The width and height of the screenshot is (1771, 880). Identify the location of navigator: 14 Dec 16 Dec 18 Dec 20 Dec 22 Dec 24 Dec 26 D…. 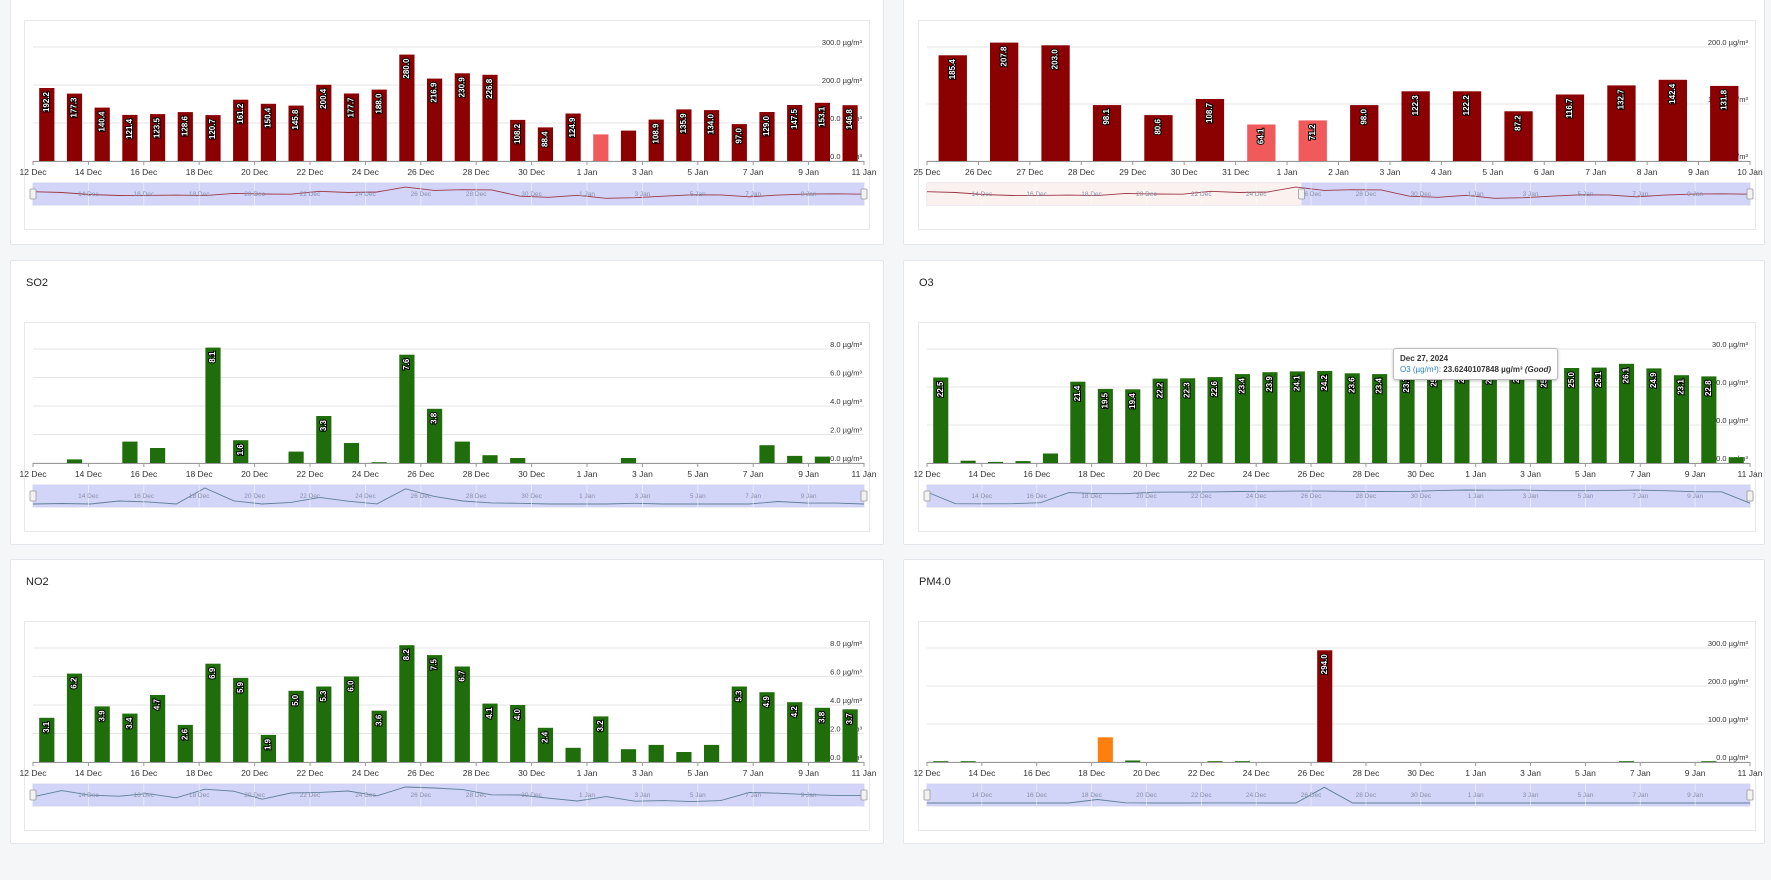
(448, 795).